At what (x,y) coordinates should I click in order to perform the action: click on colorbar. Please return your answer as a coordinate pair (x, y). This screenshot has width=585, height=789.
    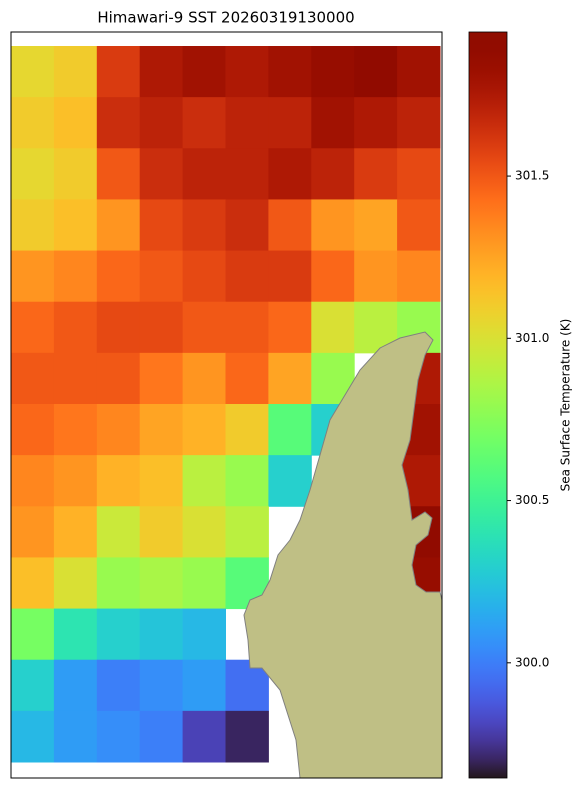
    Looking at the image, I should click on (488, 405).